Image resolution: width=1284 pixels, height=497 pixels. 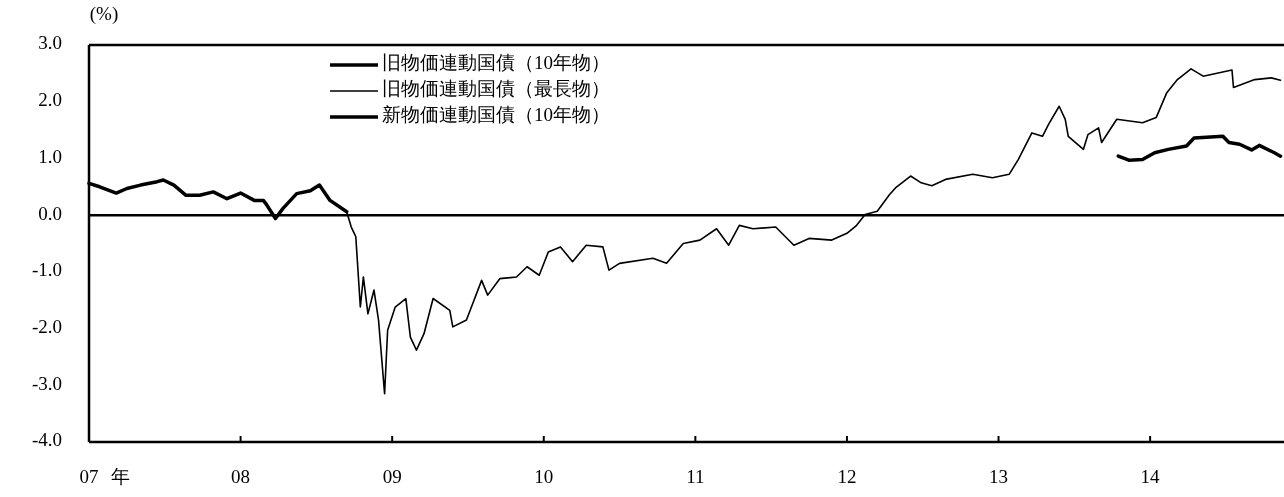 I want to click on legend-label: 旧物価連動国債（10年物）, so click(x=496, y=63).